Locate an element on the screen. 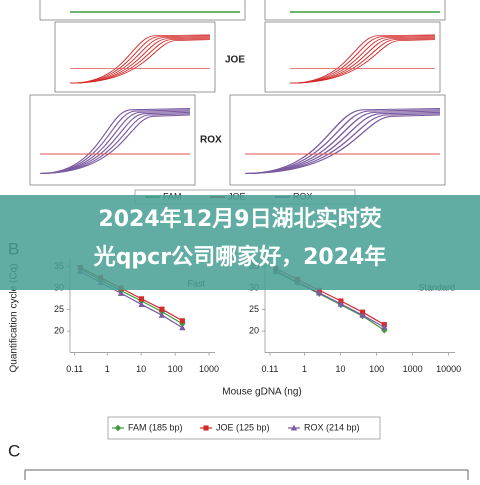 This screenshot has width=480, height=485. panel-letter: C is located at coordinates (14, 450).